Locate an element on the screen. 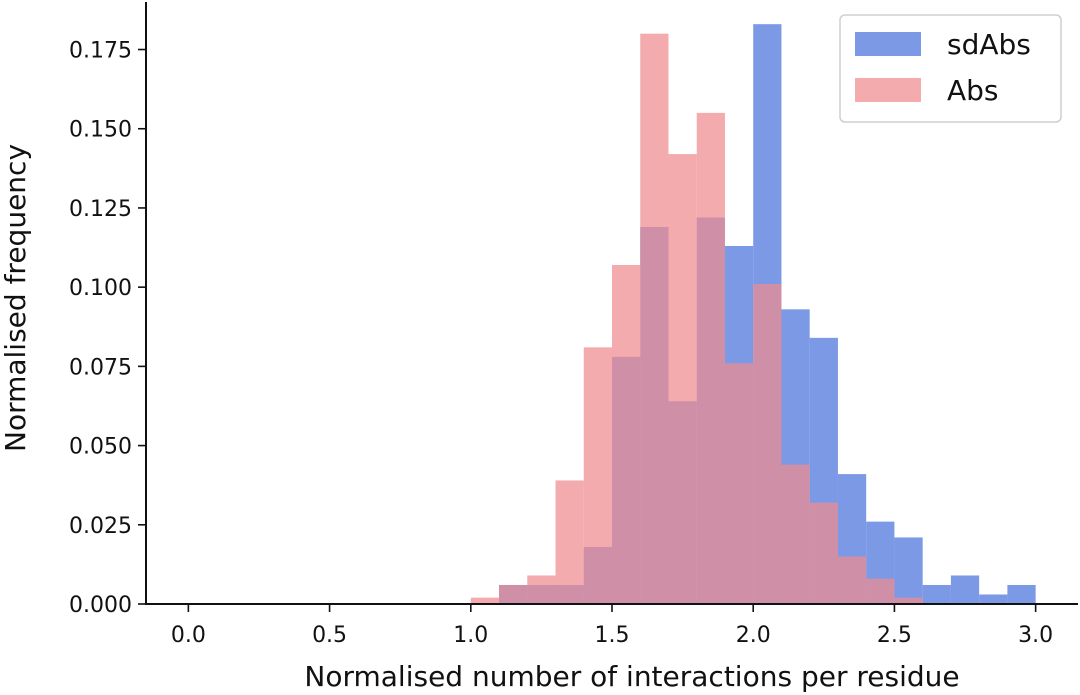 The width and height of the screenshot is (1080, 695). legend: sdAbs Abs is located at coordinates (950, 68).